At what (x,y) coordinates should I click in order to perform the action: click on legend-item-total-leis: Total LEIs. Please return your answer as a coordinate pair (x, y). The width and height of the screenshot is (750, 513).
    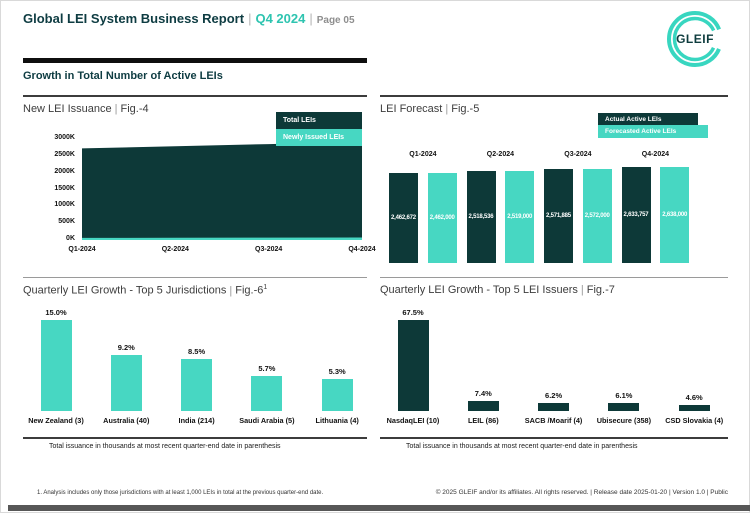
    Looking at the image, I should click on (319, 120).